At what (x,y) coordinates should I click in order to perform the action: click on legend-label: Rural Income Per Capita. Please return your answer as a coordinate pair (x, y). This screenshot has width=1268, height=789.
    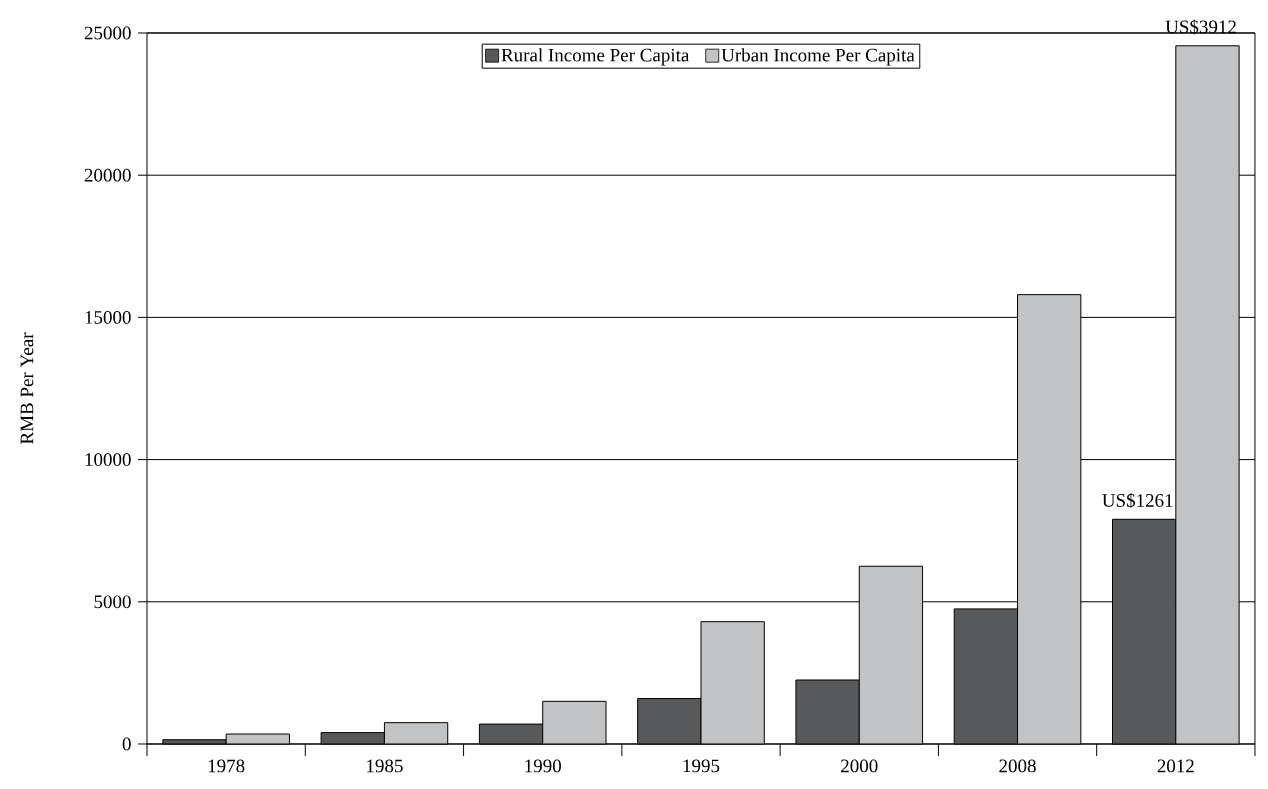
    Looking at the image, I should click on (595, 57).